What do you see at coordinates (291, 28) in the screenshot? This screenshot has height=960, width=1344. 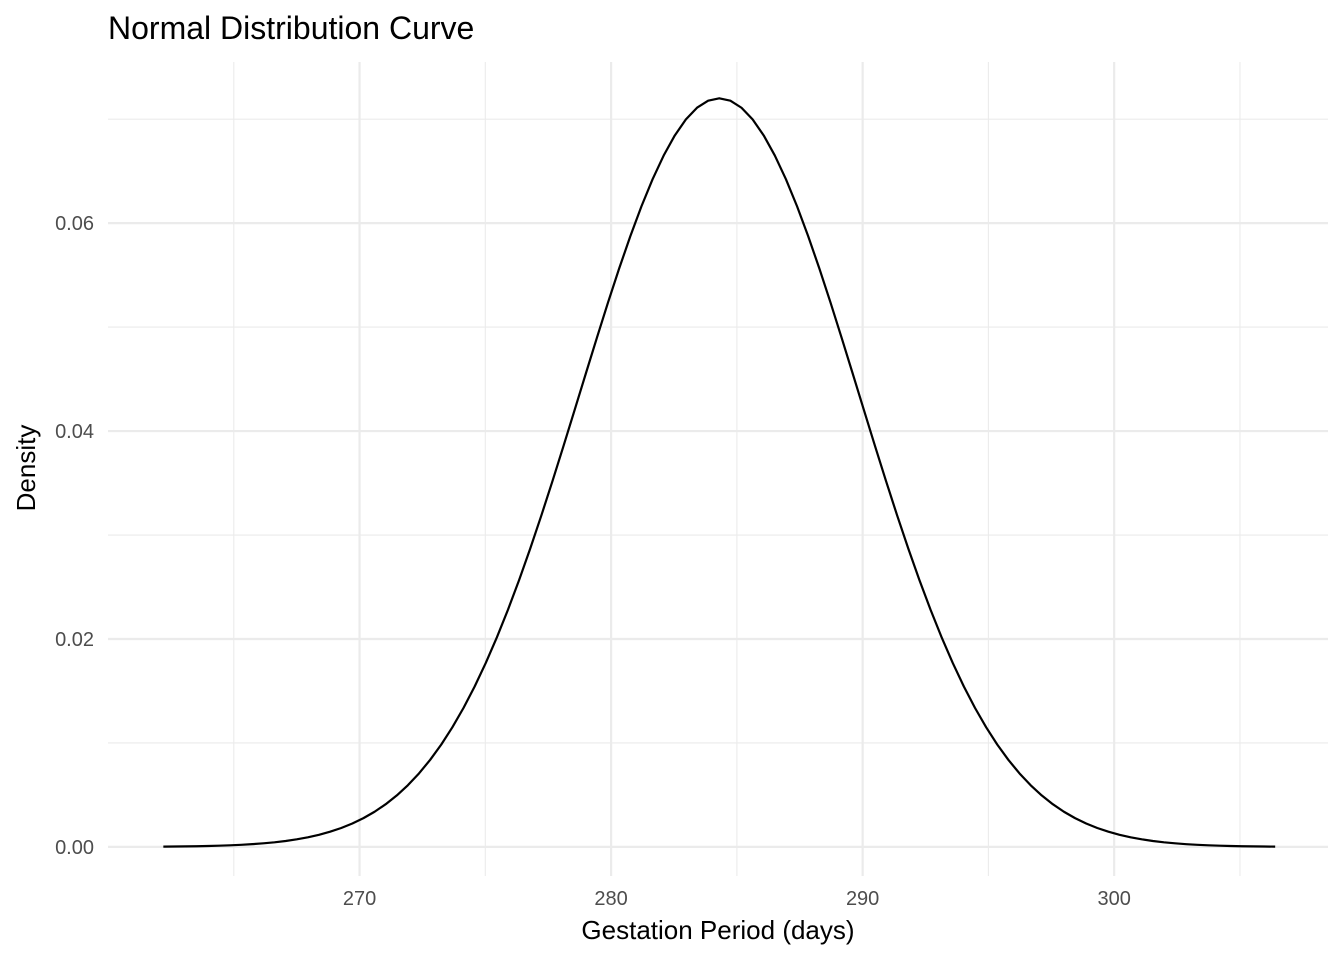 I see `chart-title: Normal Distribution Curve` at bounding box center [291, 28].